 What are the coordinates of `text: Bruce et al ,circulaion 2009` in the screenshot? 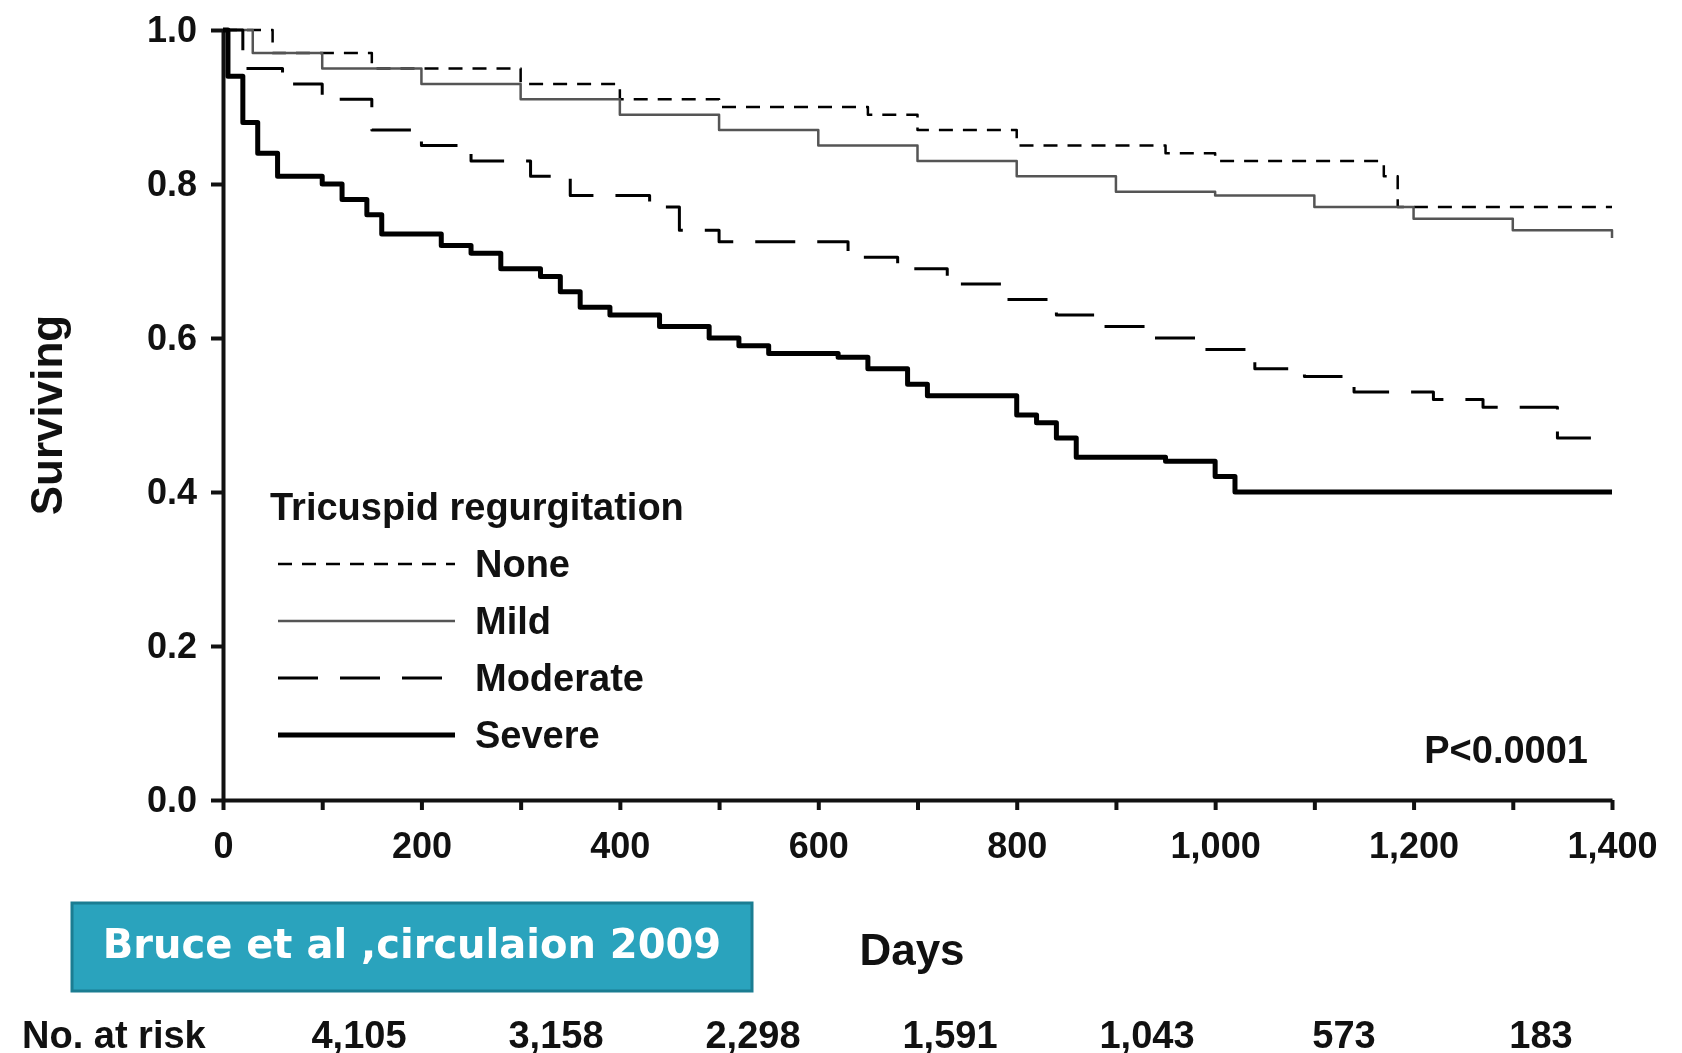 It's located at (412, 944).